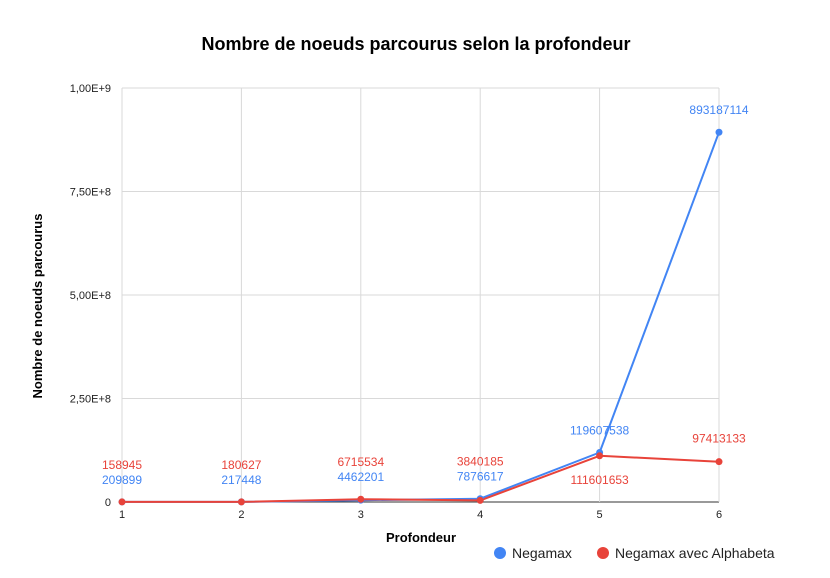 This screenshot has width=830, height=578. Describe the element at coordinates (241, 480) in the screenshot. I see `data-label-negamax: 217448` at that location.